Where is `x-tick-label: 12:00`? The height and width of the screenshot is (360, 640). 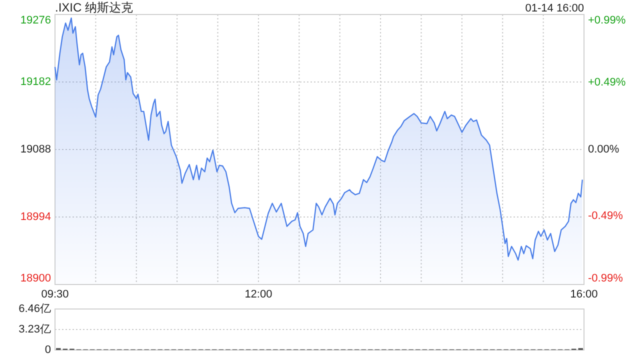 x-tick-label: 12:00 is located at coordinates (258, 294).